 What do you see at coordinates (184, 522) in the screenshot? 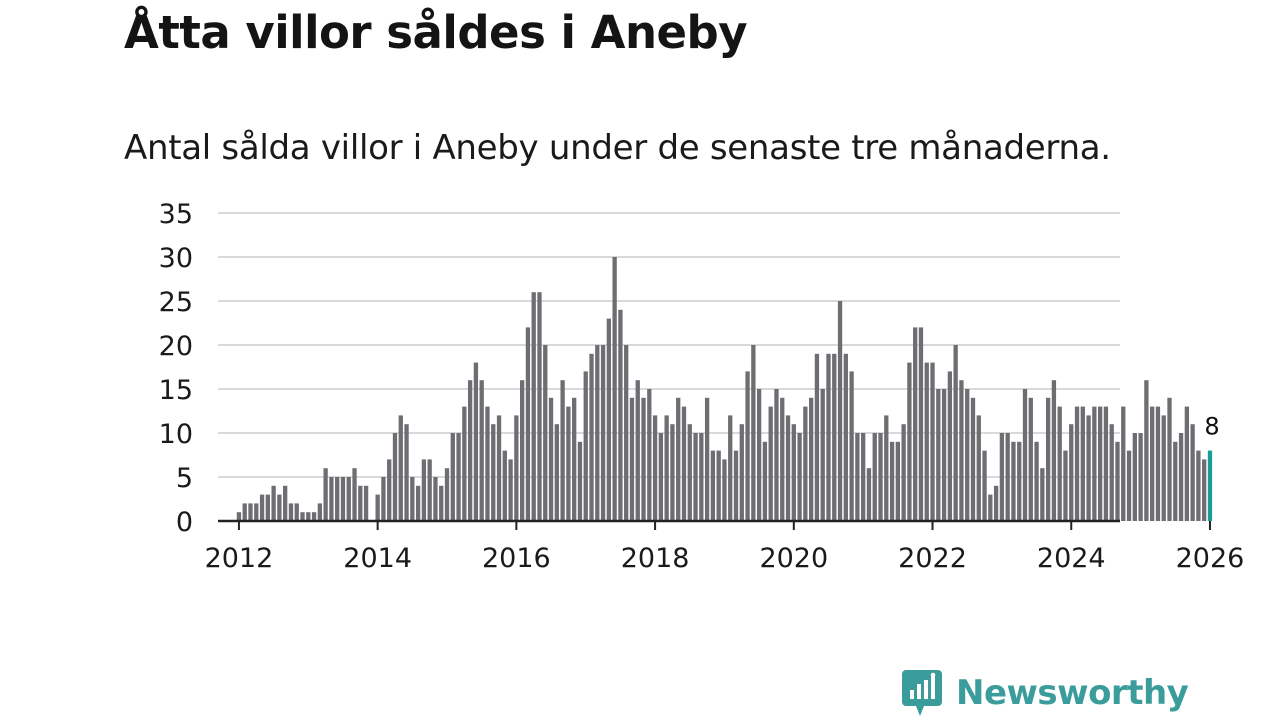
I see `y-tick-label: 0` at bounding box center [184, 522].